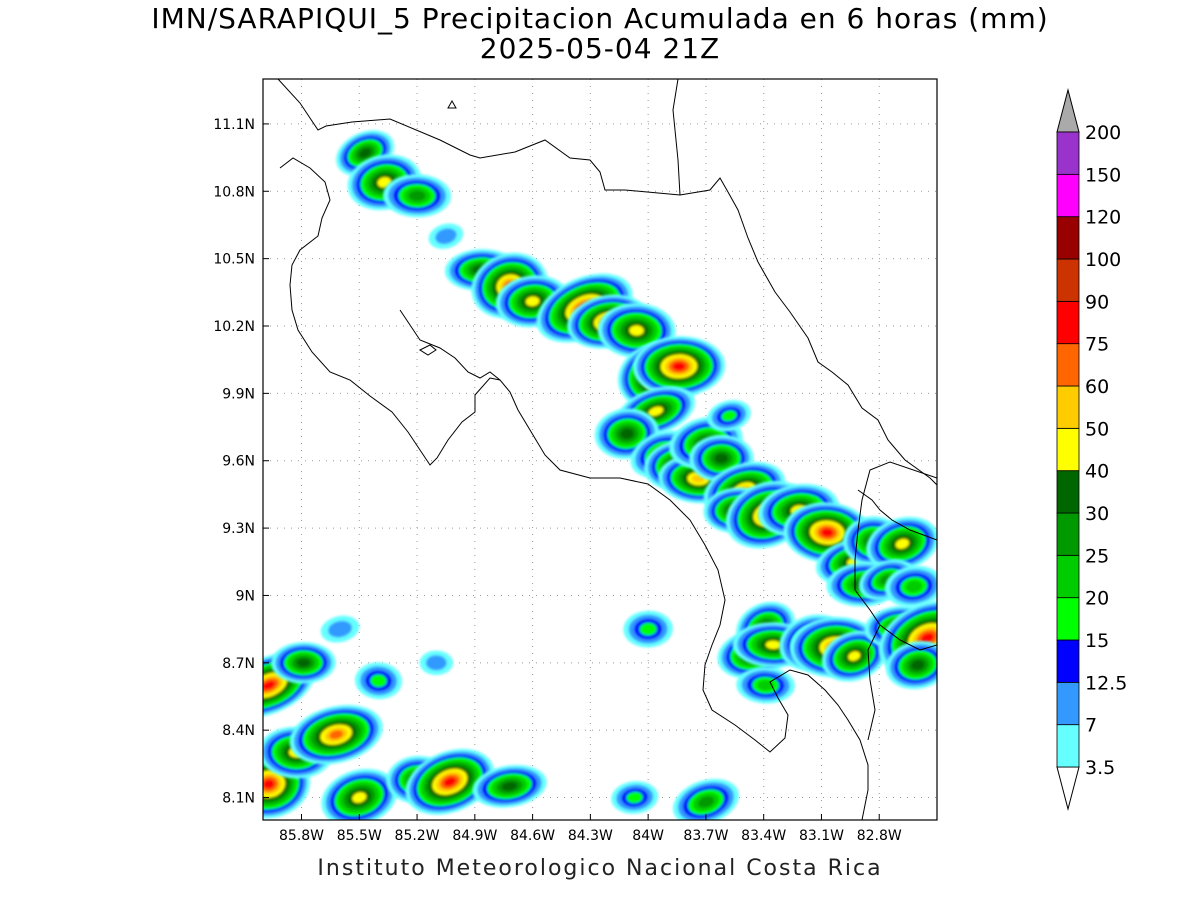  Describe the element at coordinates (301, 836) in the screenshot. I see `lon-tick-label: 85.8W` at that location.